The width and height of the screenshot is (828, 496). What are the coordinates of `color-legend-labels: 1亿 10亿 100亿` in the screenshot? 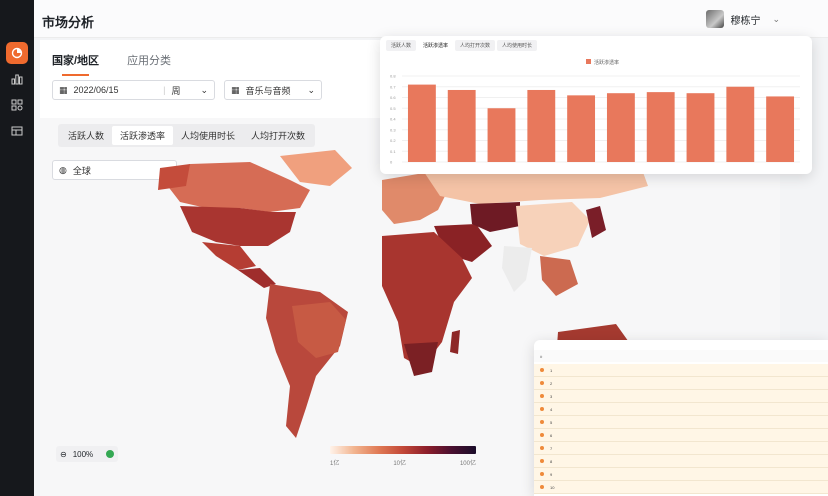 It's located at (403, 462).